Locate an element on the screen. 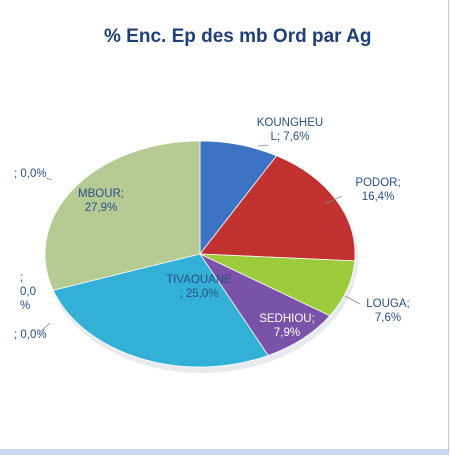  data-label-koungheul-0: KOUNGHEU L; 7,6% is located at coordinates (290, 130).